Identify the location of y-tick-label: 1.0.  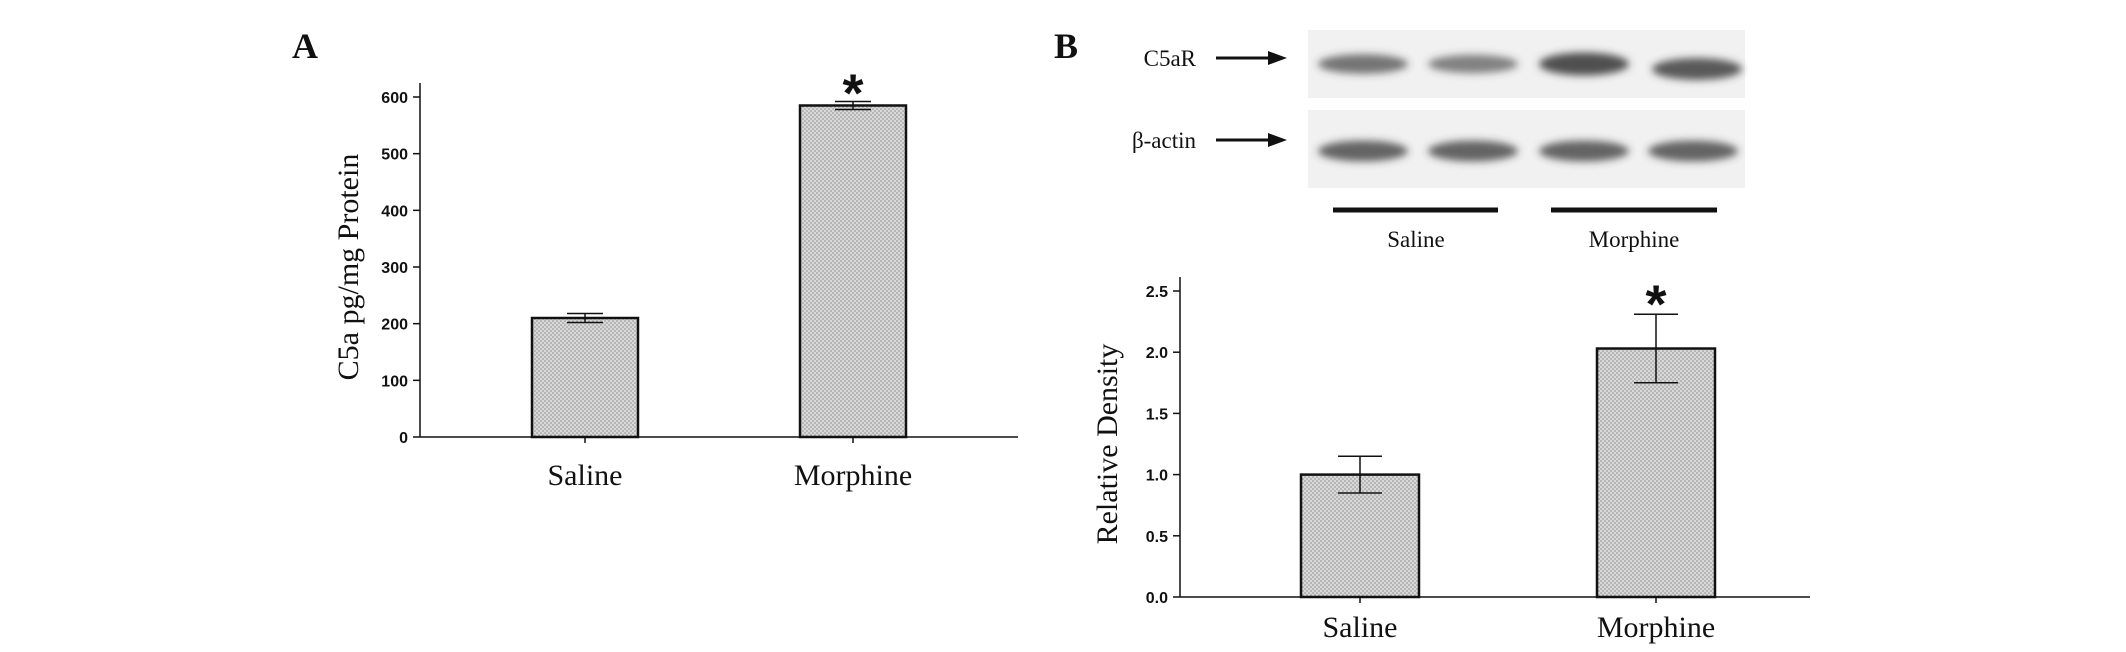
(1157, 476).